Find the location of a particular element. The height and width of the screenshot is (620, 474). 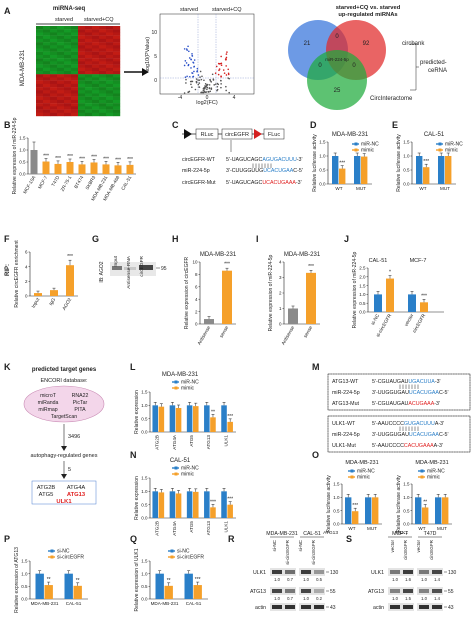

y-tick-label: 0 is located at coordinates (280, 324).